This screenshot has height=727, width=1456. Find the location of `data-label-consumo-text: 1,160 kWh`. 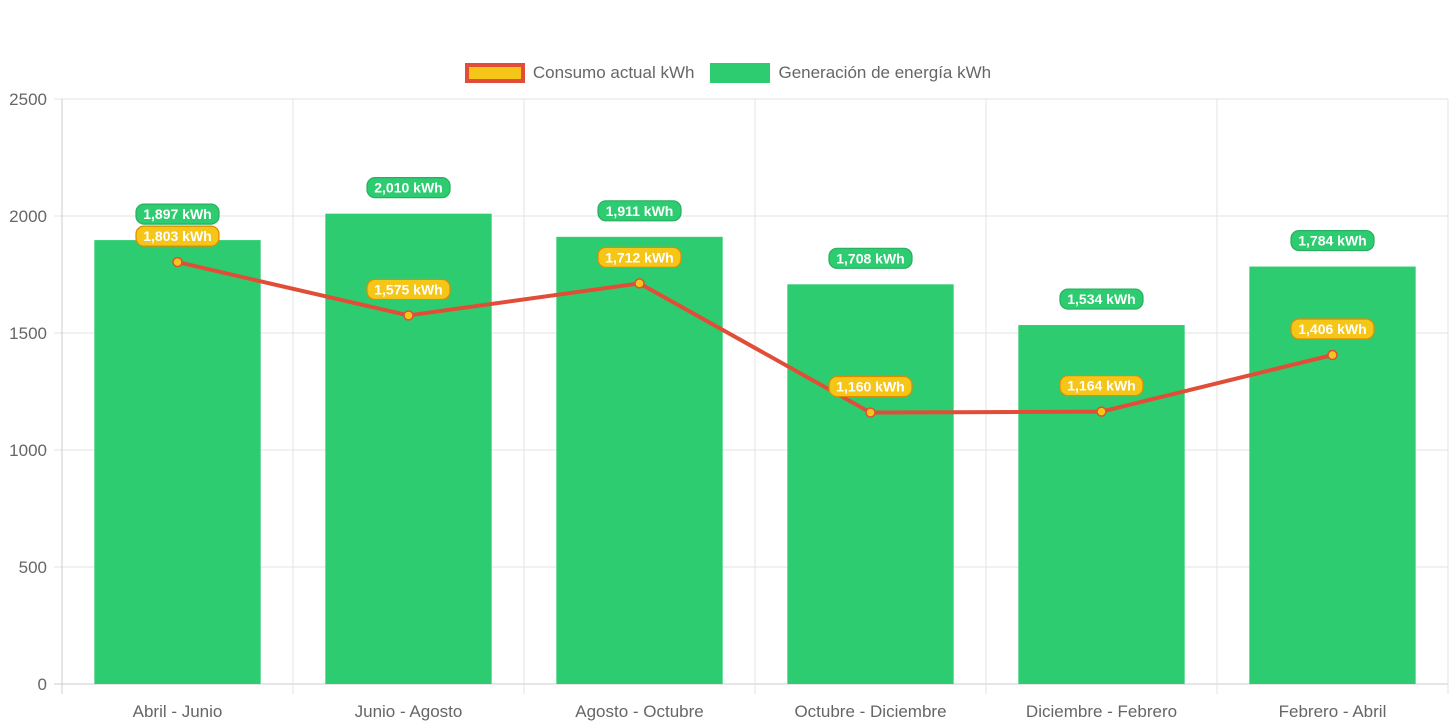

data-label-consumo-text: 1,160 kWh is located at coordinates (870, 387).